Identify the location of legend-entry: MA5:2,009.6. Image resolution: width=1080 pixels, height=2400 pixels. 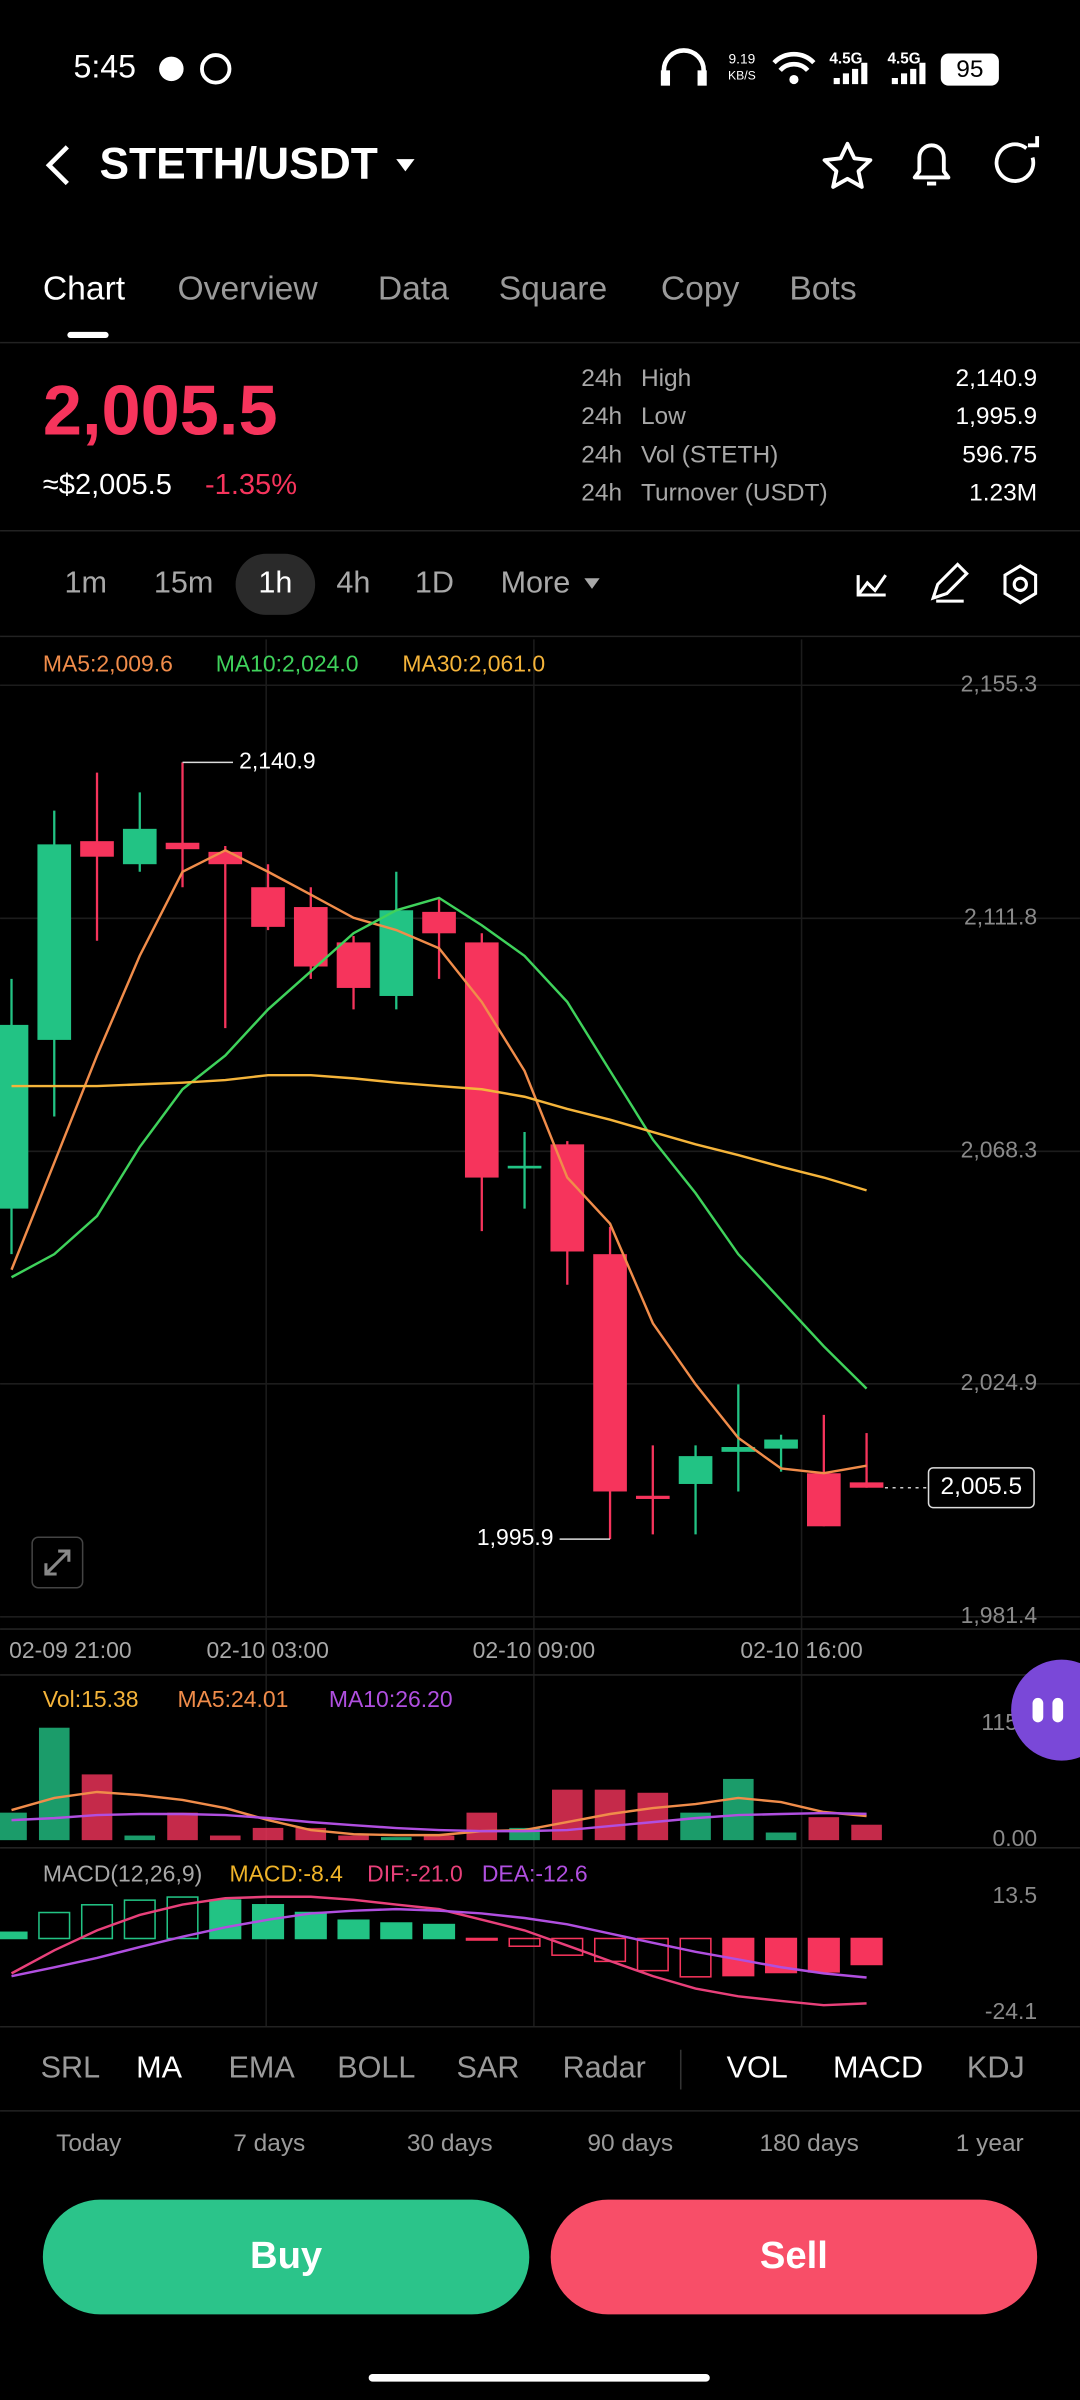
(108, 663).